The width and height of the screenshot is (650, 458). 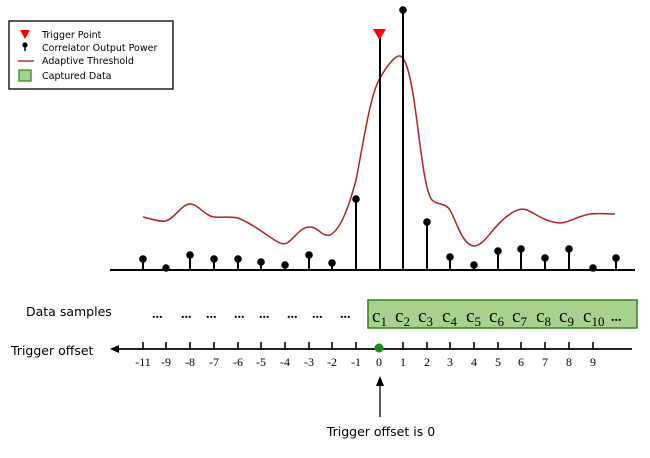 What do you see at coordinates (379, 317) in the screenshot?
I see `svg-text: c1` at bounding box center [379, 317].